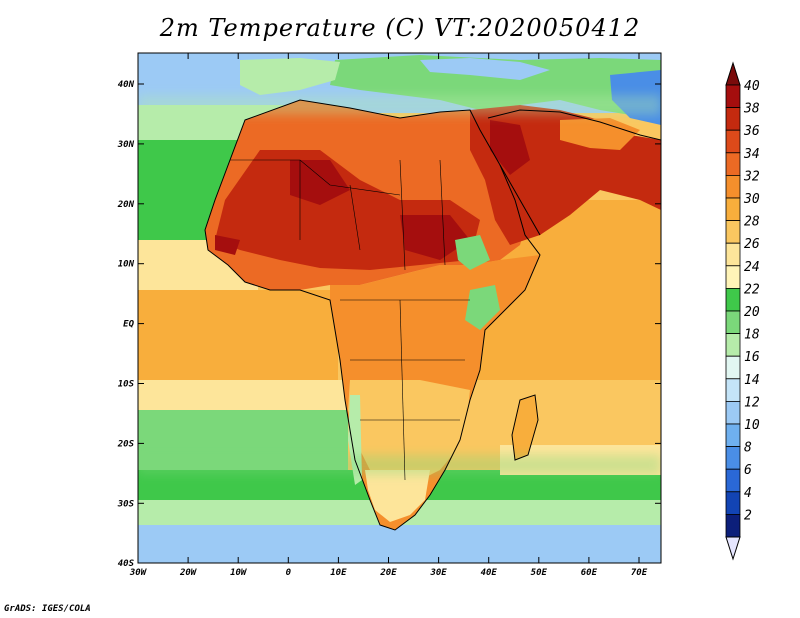 This screenshot has height=618, width=800. I want to click on ocean-gulf-guinea, so click(238, 340).